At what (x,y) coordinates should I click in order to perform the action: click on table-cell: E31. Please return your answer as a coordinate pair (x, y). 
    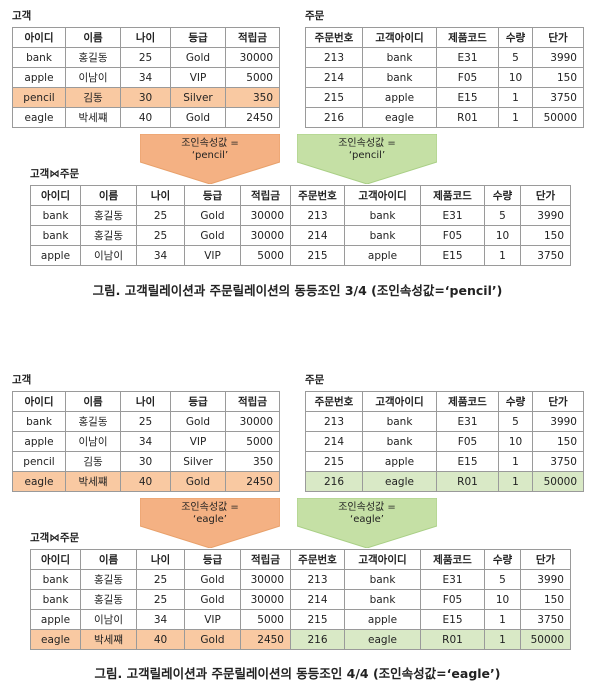
    Looking at the image, I should click on (467, 421).